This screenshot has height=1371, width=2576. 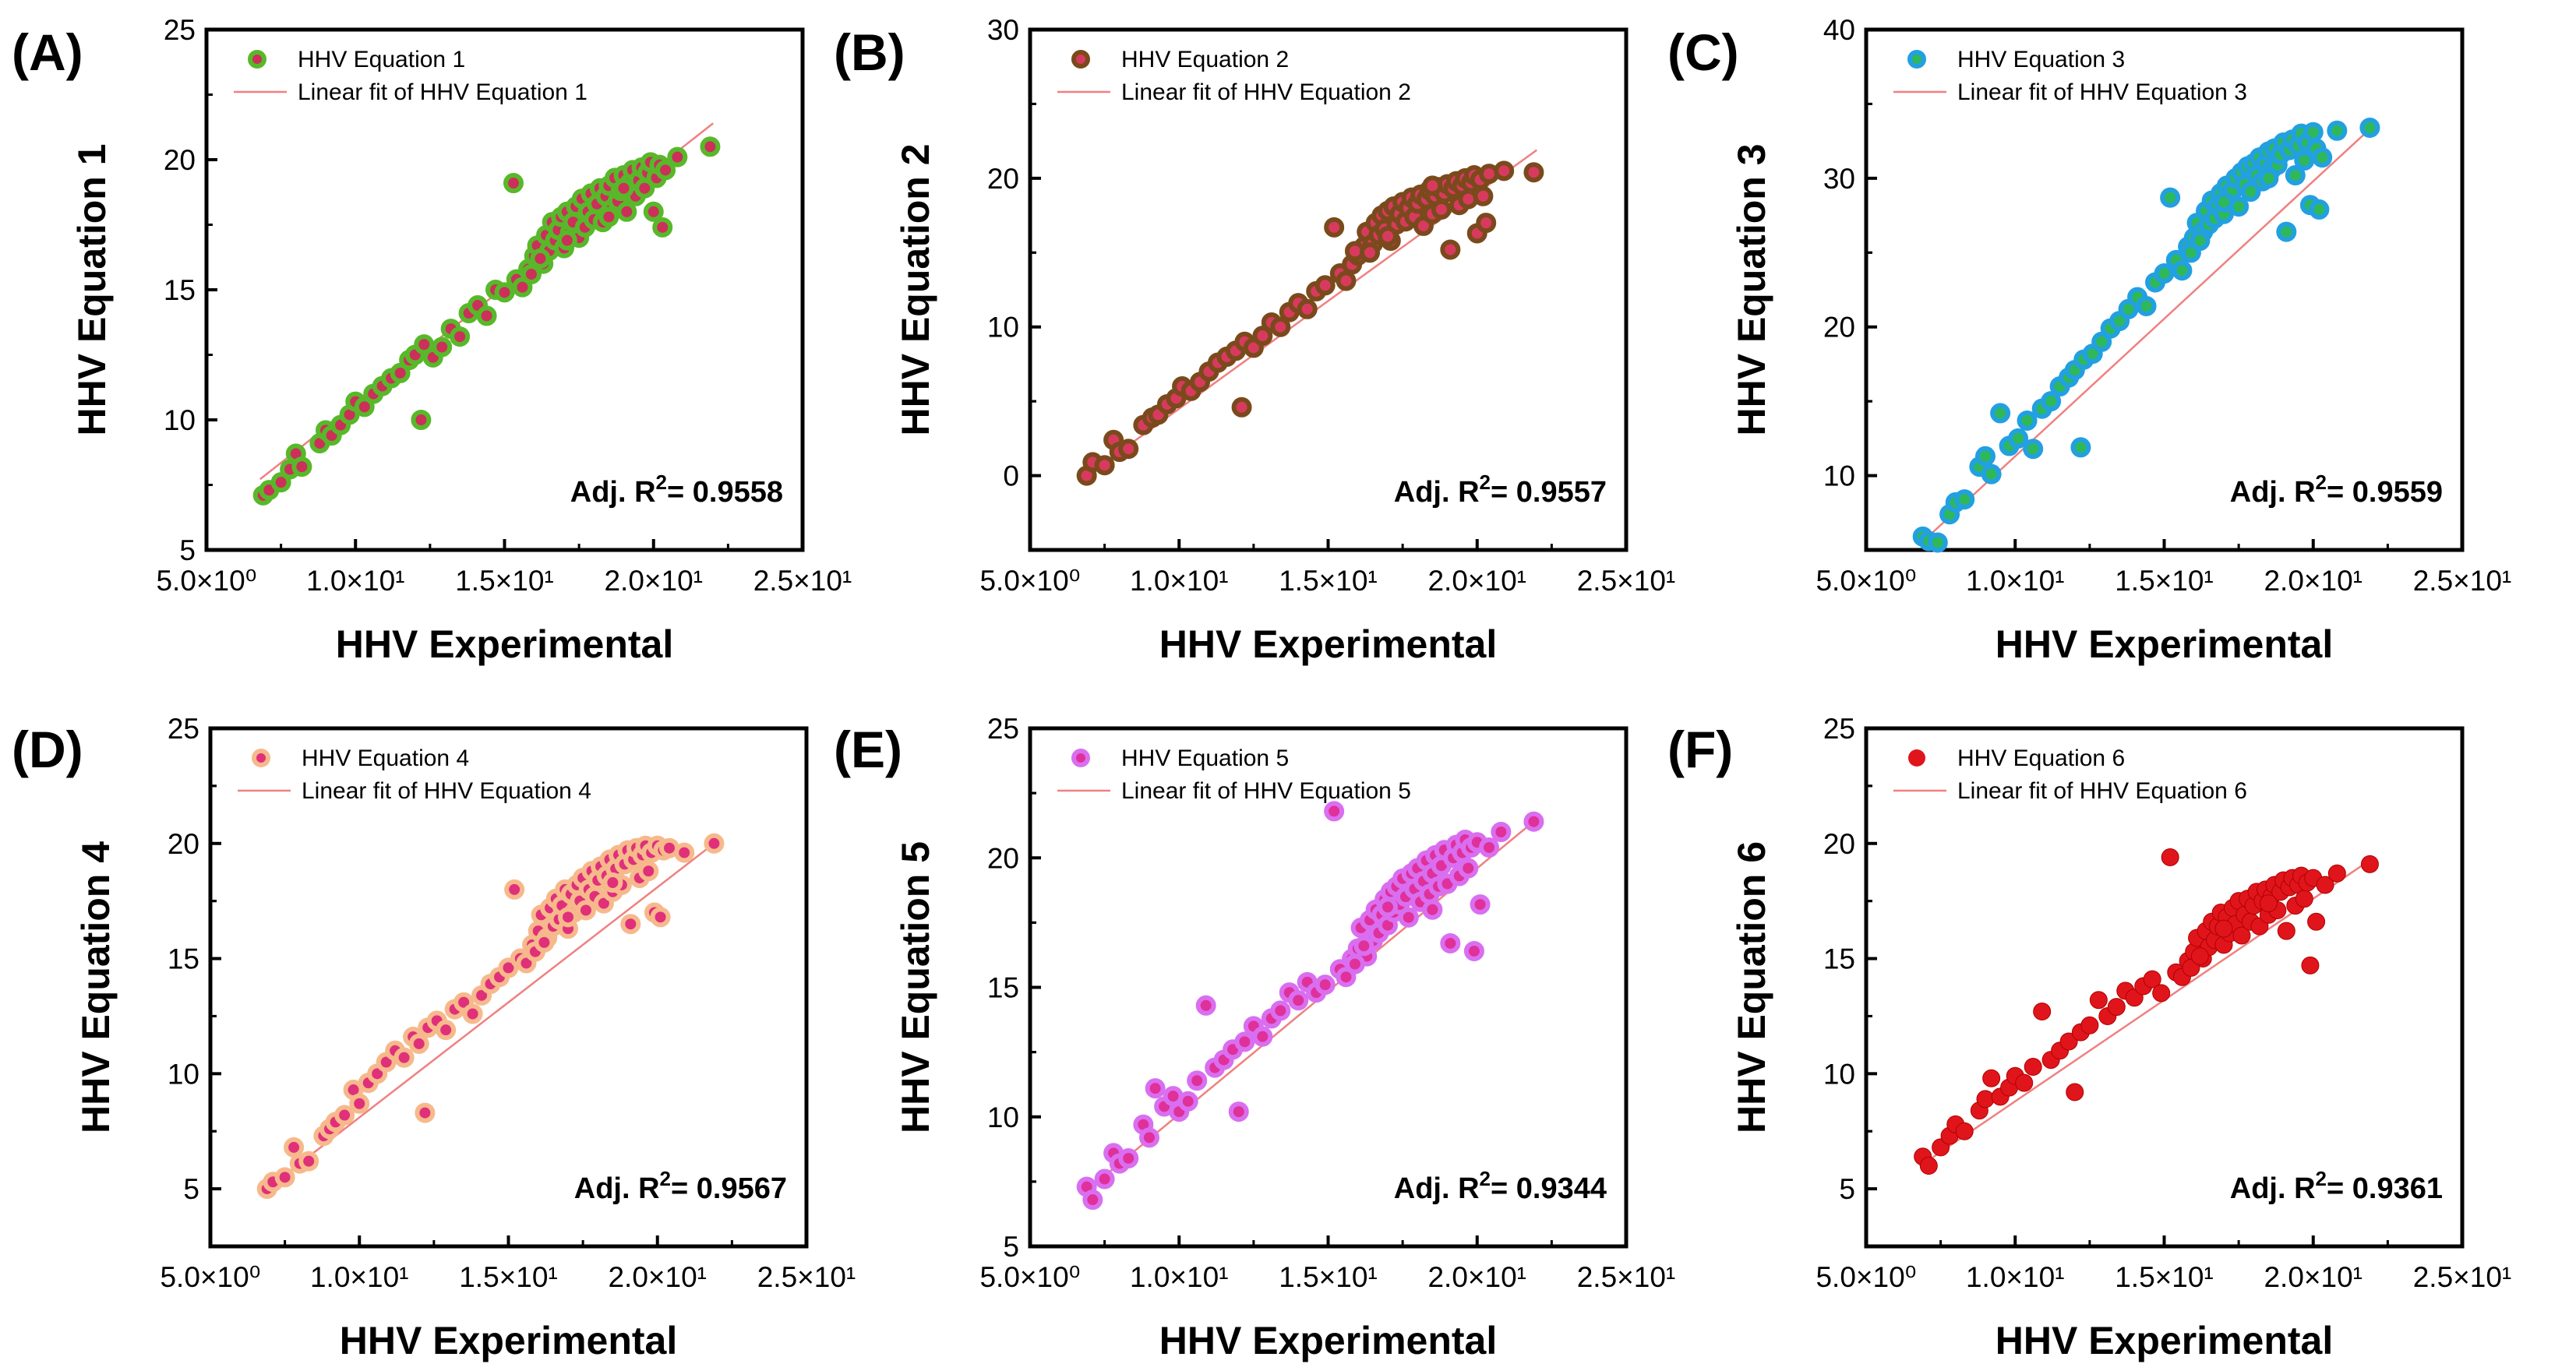 What do you see at coordinates (2102, 92) in the screenshot?
I see `legend-label-fit: Linear fit of HHV Equation 3` at bounding box center [2102, 92].